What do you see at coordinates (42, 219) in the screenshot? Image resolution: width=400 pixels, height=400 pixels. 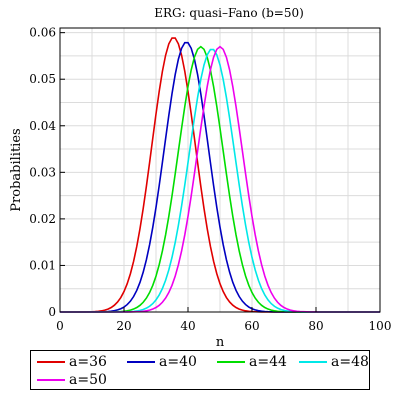 I see `y-tick-label: 0.02` at bounding box center [42, 219].